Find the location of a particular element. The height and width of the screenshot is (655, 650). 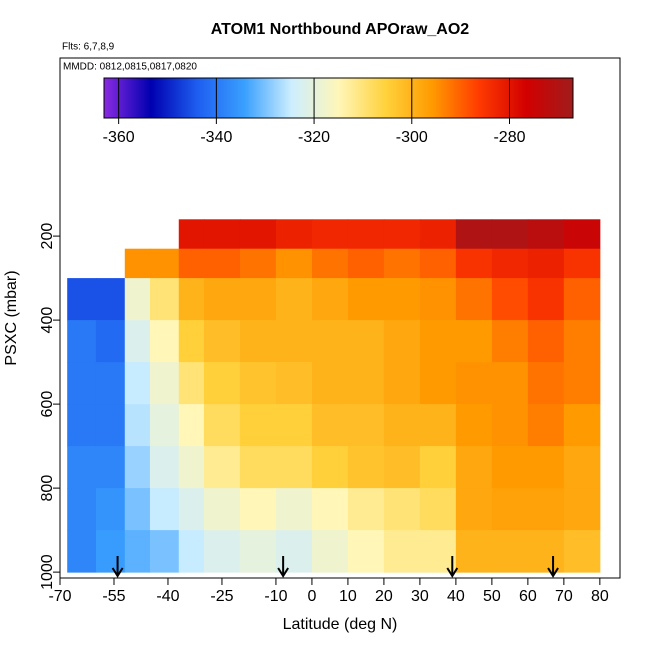

x-tick-label: -70 is located at coordinates (59, 596).